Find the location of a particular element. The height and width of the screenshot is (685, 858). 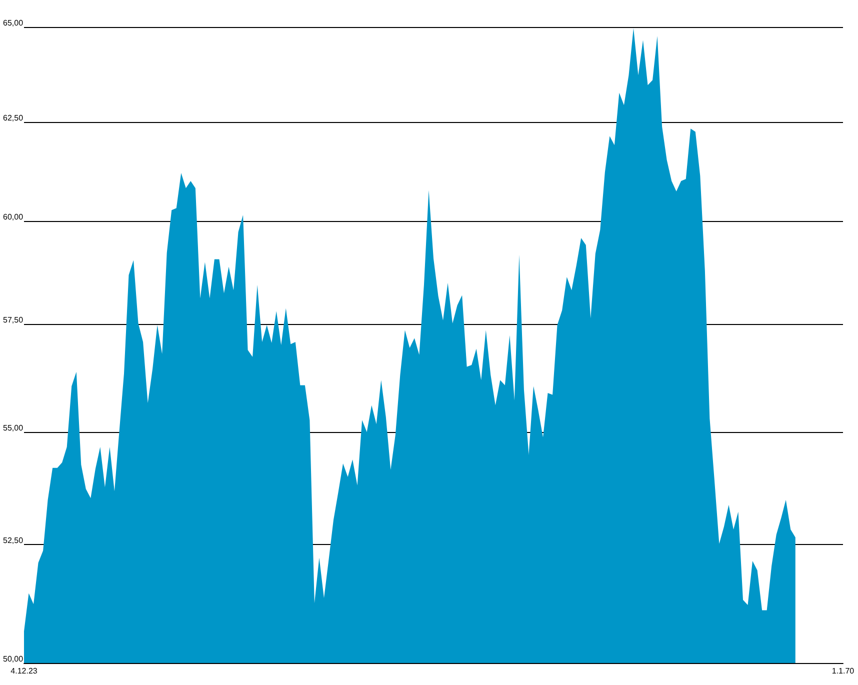

y-tick-label: 52,50 is located at coordinates (13, 541).